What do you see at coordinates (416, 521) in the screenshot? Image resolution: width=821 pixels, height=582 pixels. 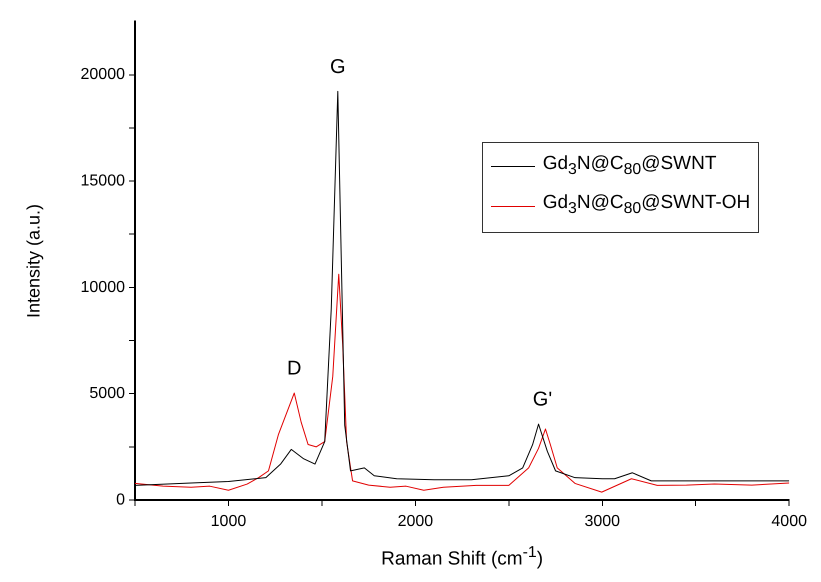 I see `x-tick-label: 2000` at bounding box center [416, 521].